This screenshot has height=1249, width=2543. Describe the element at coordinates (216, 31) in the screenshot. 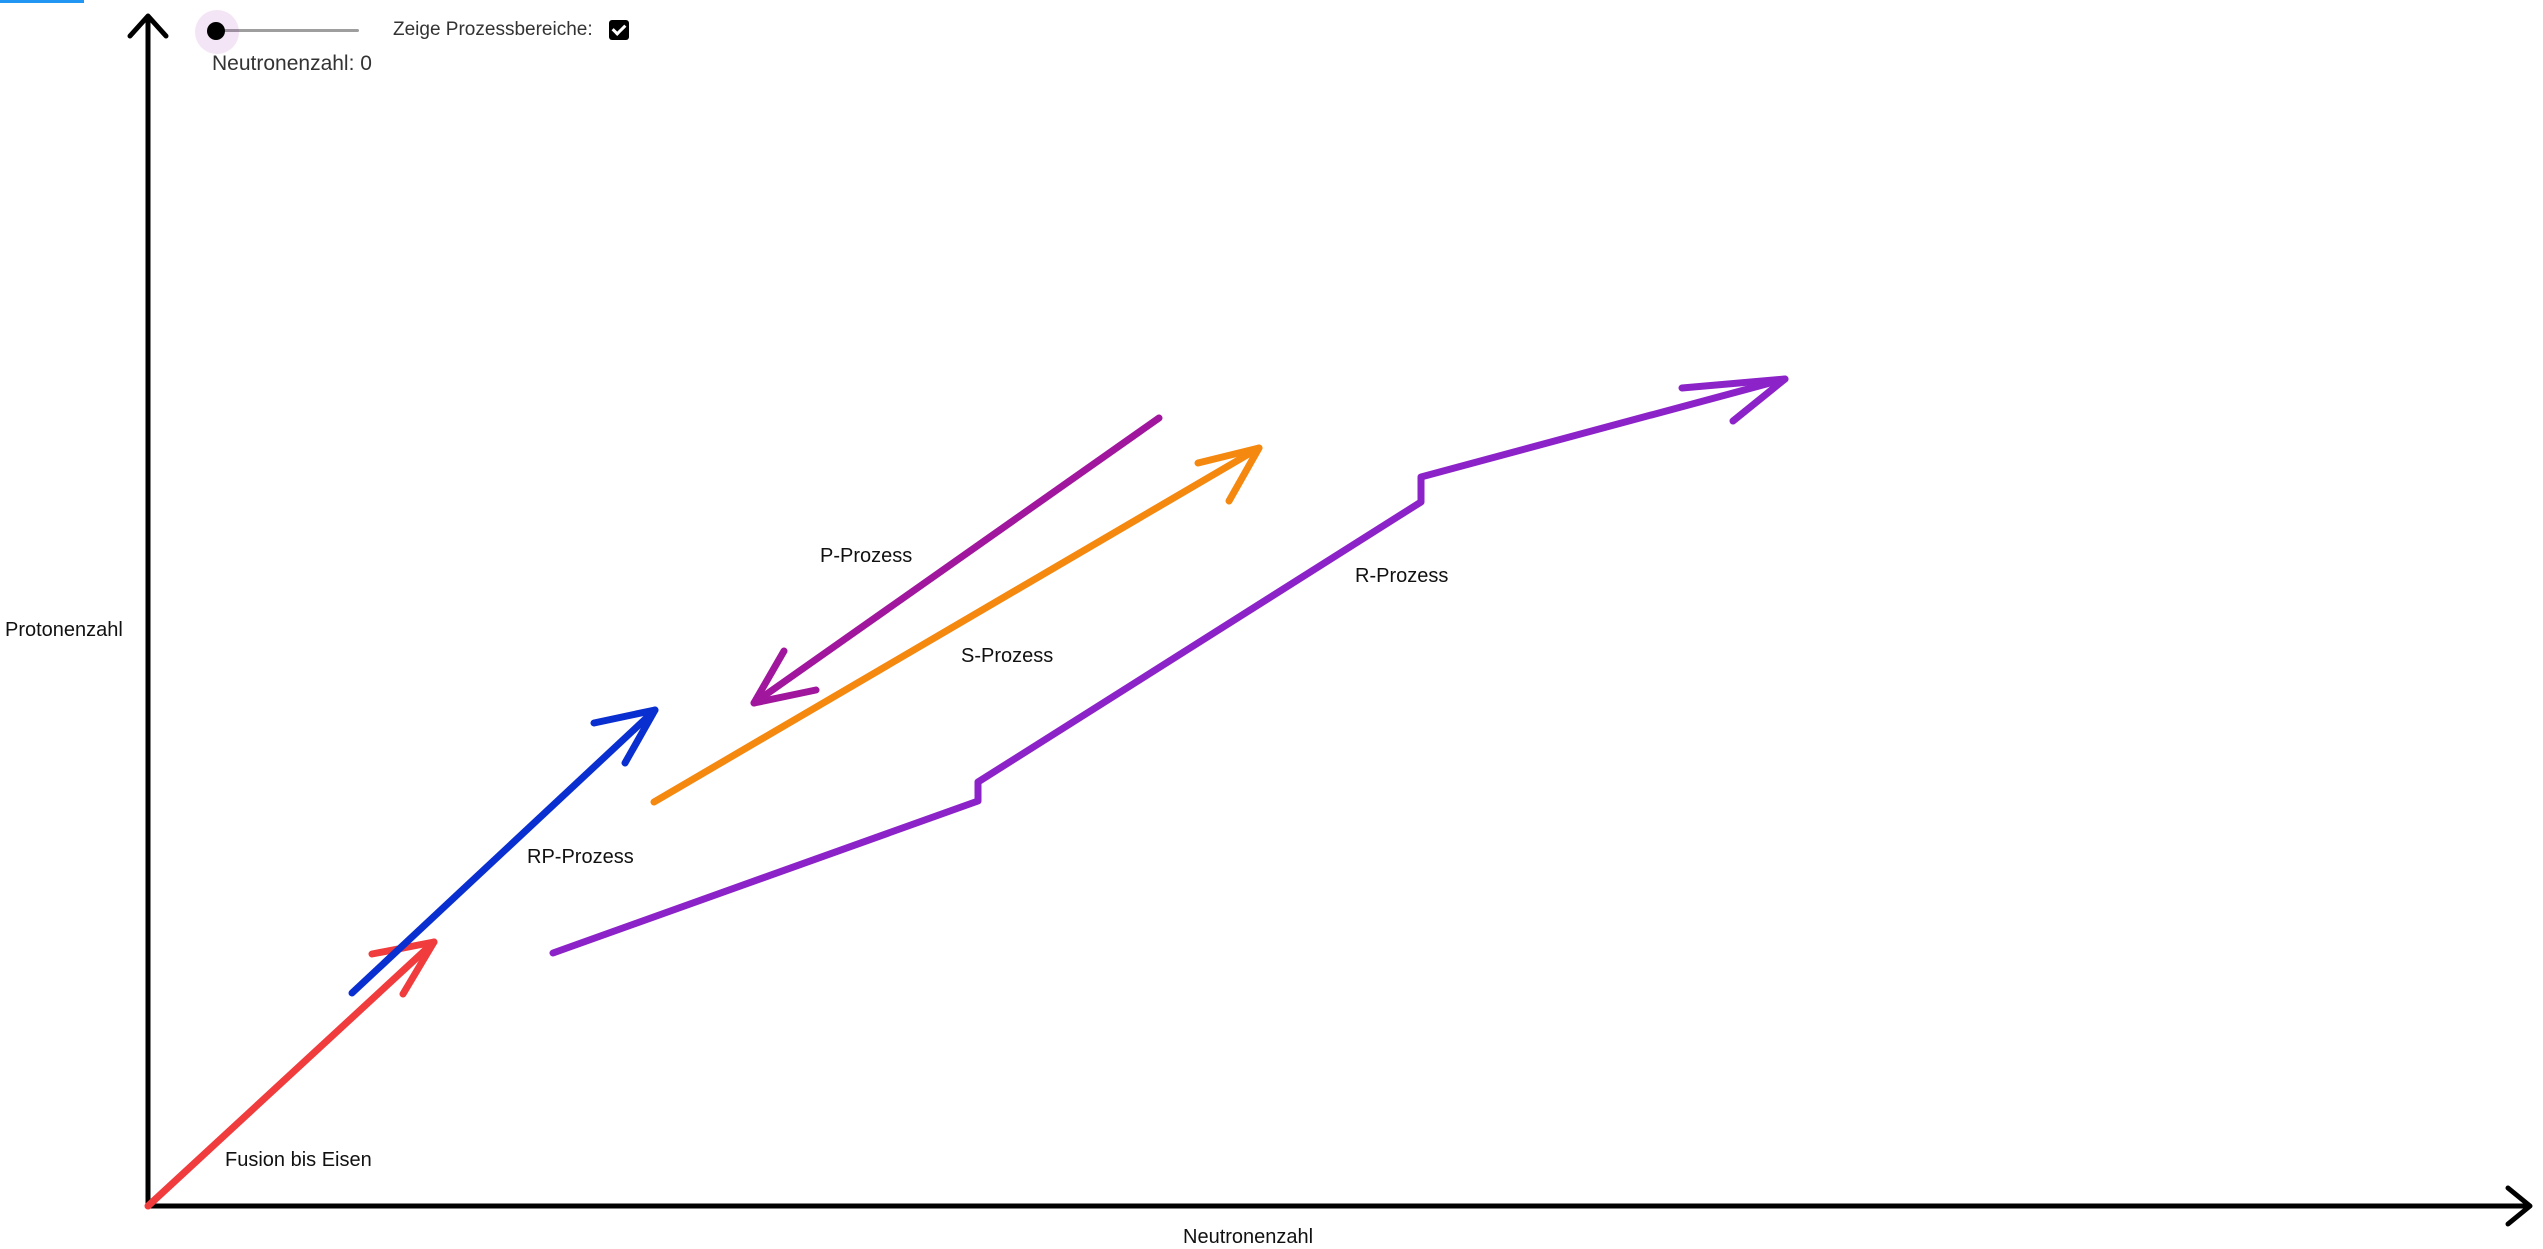

I see `slider-thumb` at that location.